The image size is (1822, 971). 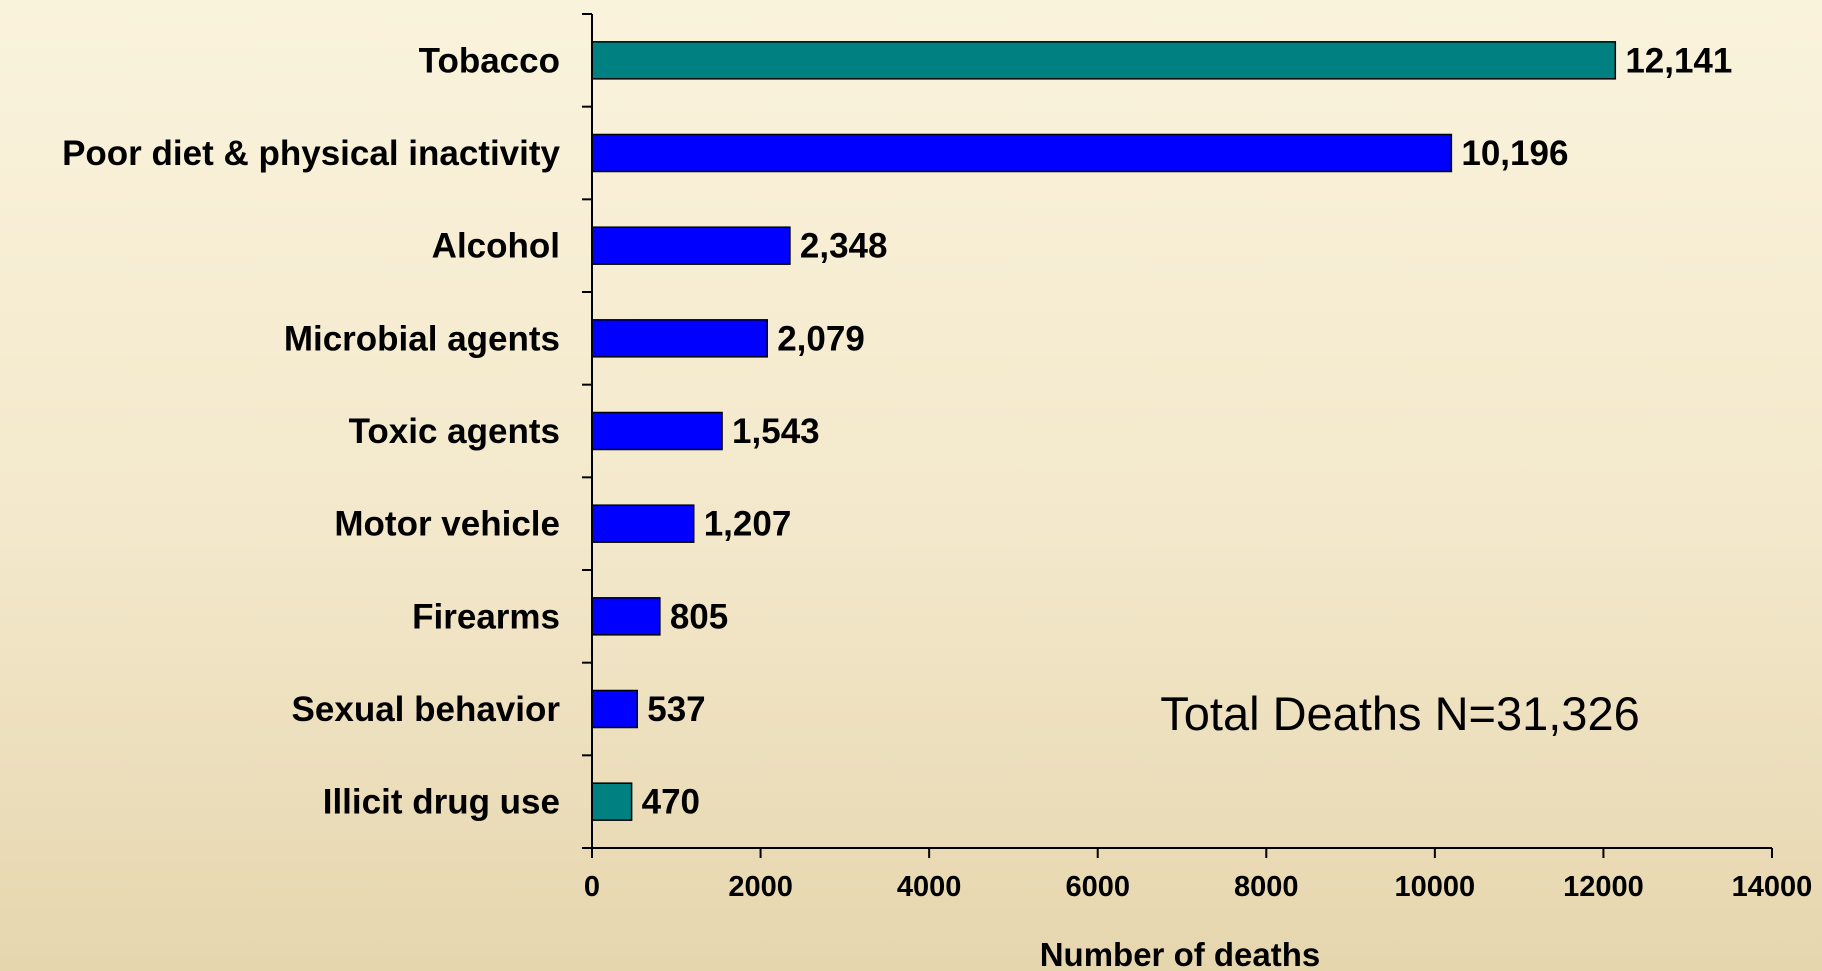 What do you see at coordinates (1097, 887) in the screenshot?
I see `x-tick-label-6000: 6000` at bounding box center [1097, 887].